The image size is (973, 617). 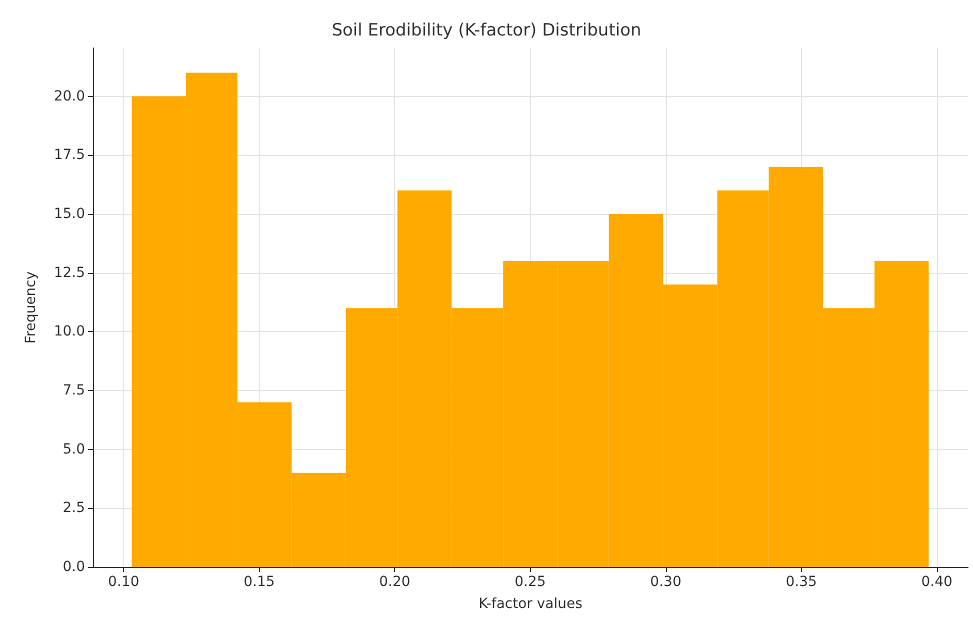 I want to click on y-tick-label: 0.0, so click(x=73, y=567).